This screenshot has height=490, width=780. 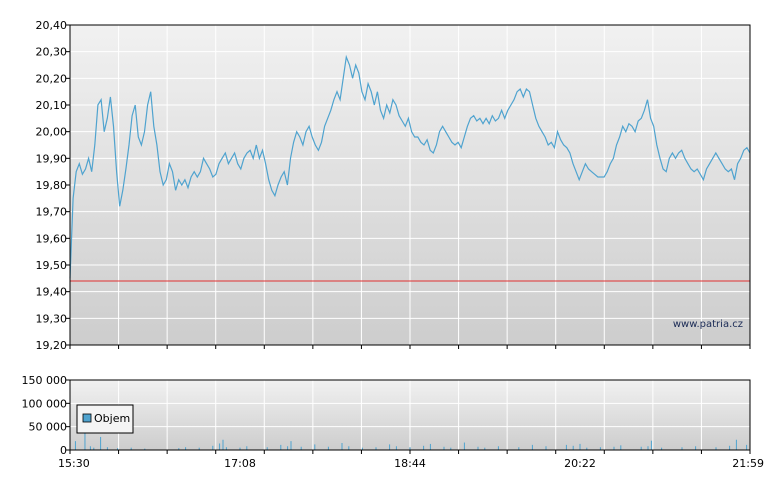 I want to click on volume-plot-frame, so click(x=410, y=415).